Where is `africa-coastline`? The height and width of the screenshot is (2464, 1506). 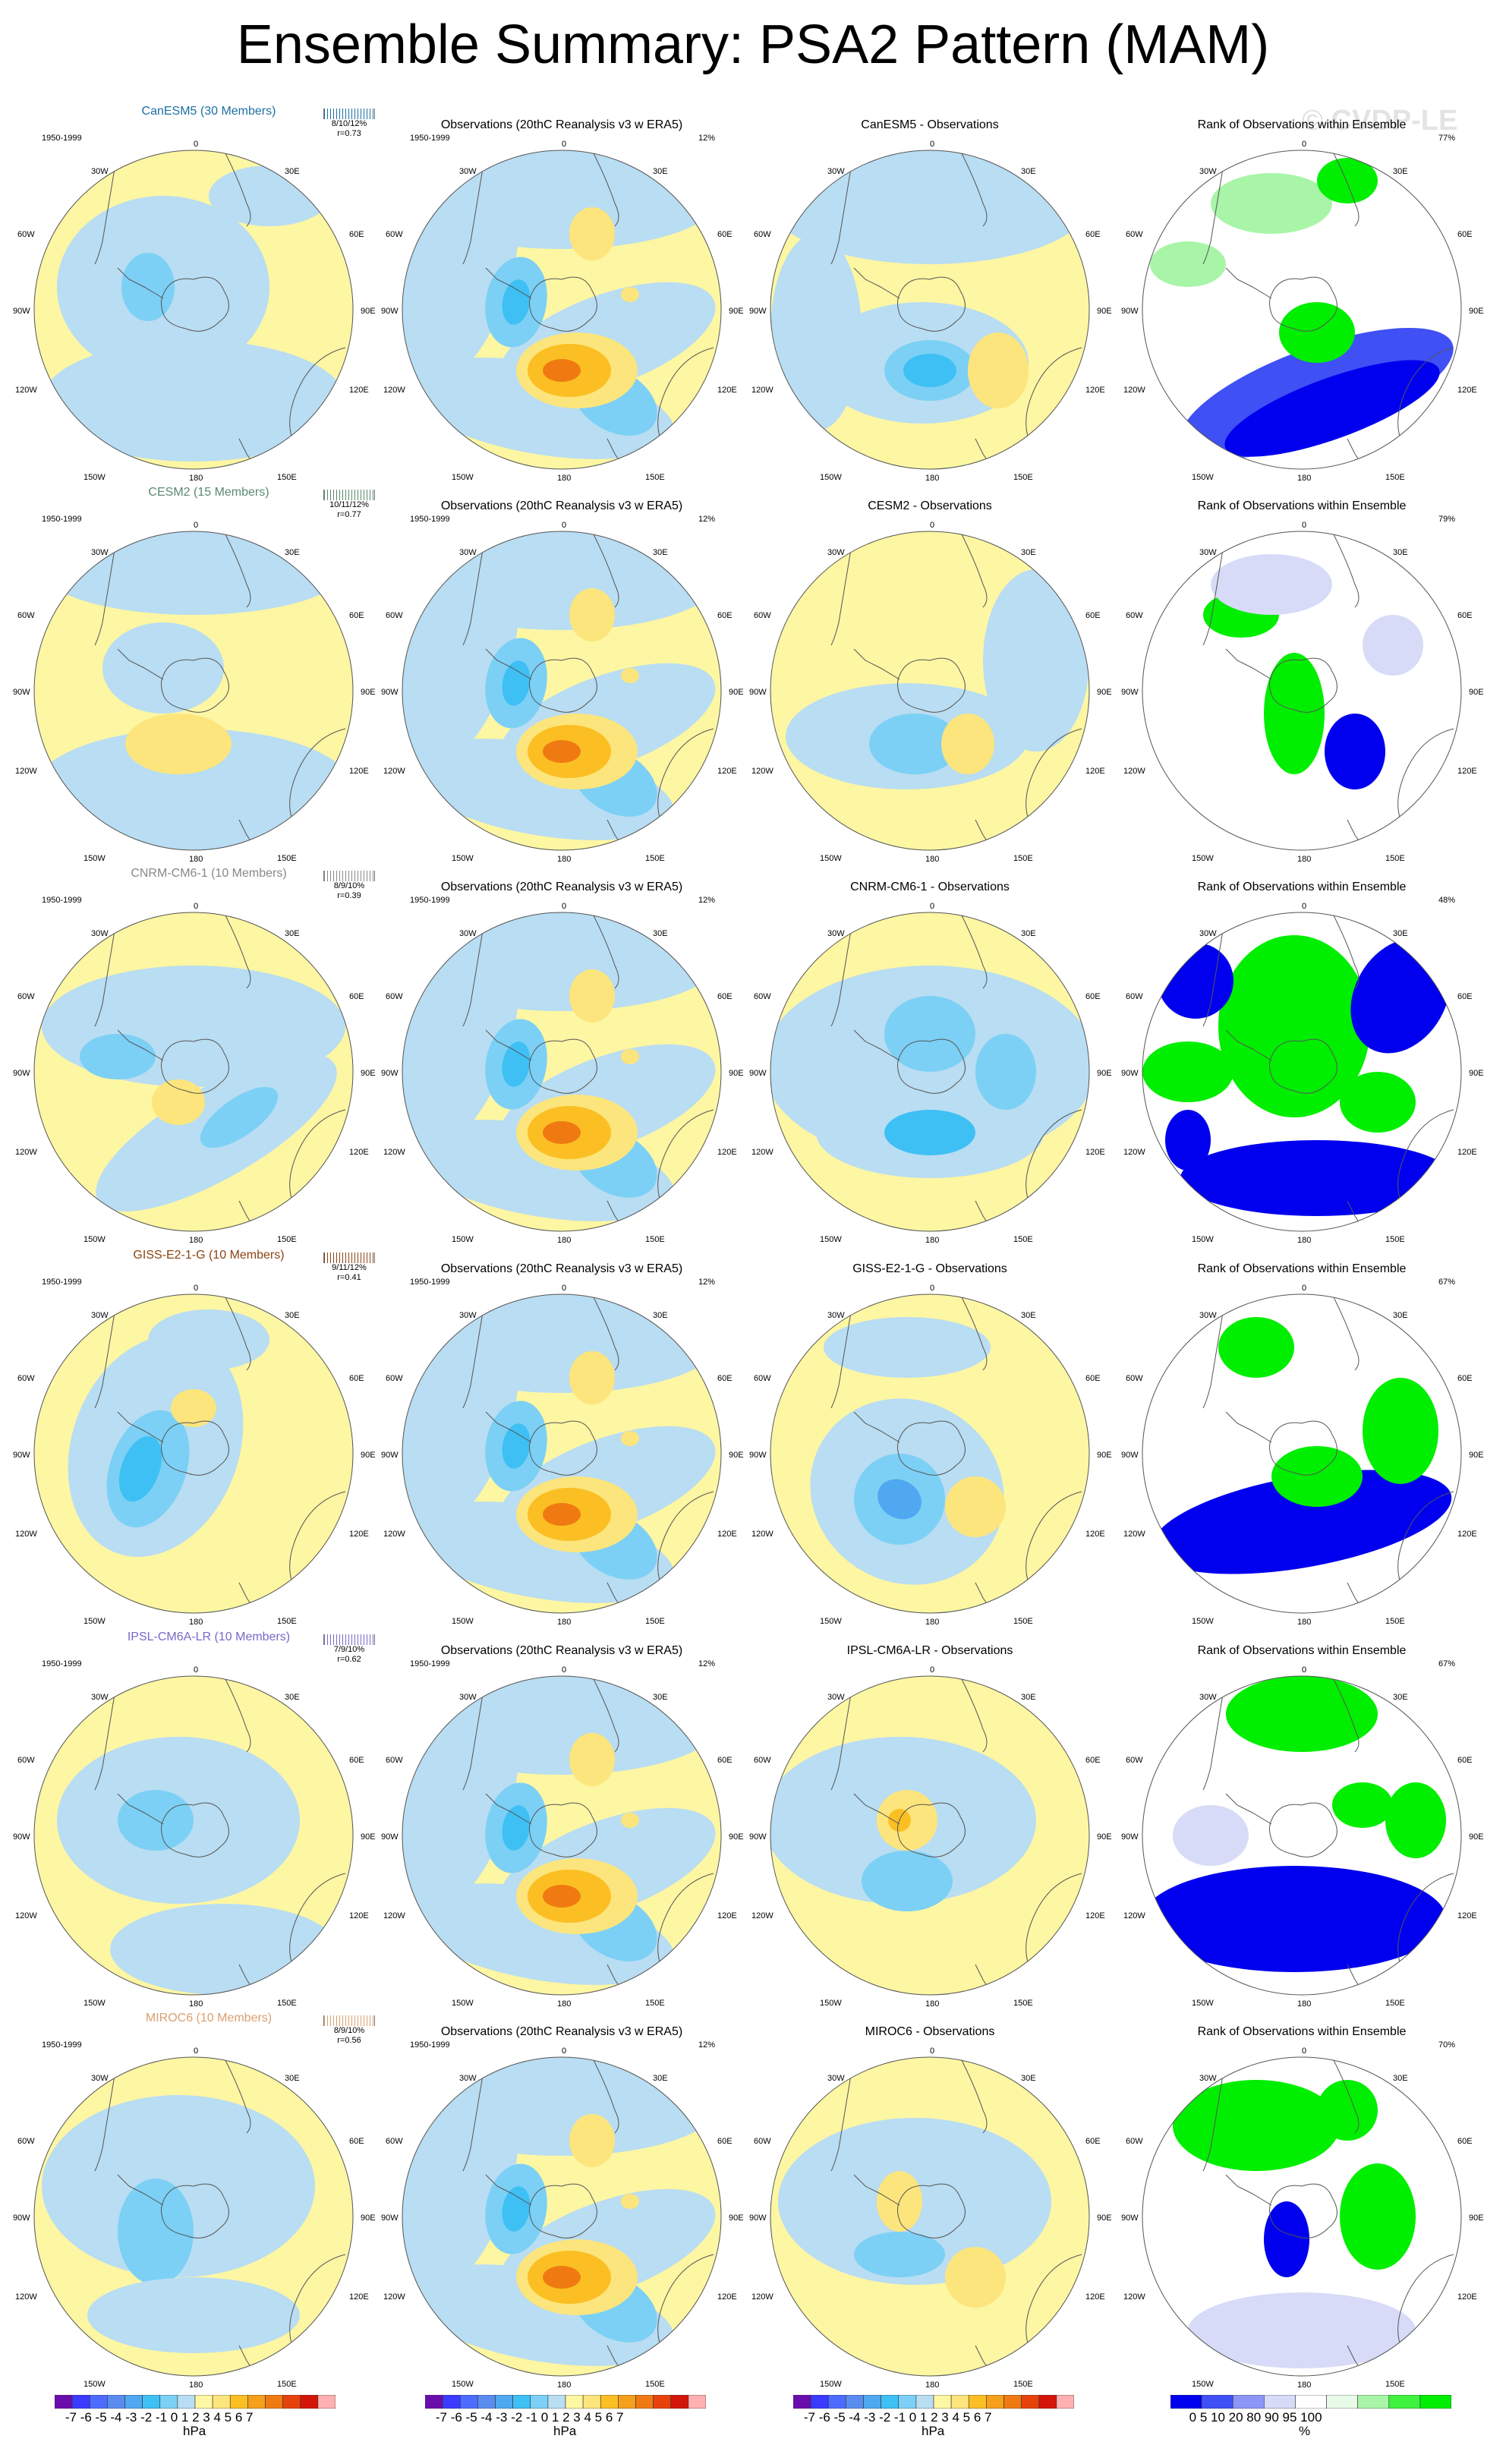
africa-coastline is located at coordinates (1345, 1332).